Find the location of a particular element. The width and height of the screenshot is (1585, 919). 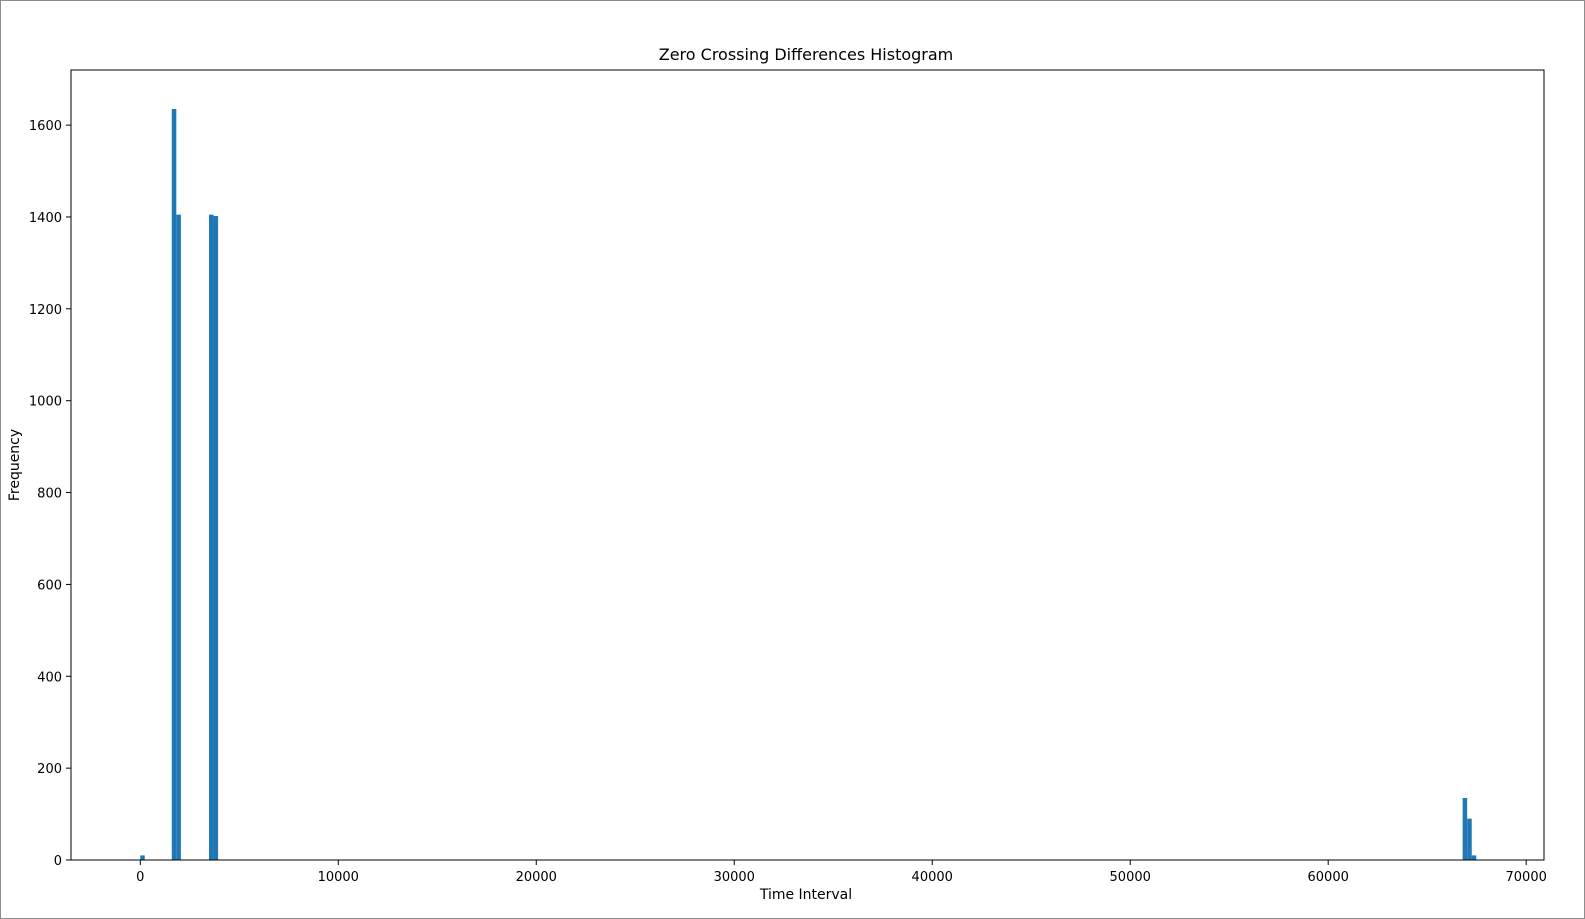

x-tick-label-1: 10000 is located at coordinates (338, 877).